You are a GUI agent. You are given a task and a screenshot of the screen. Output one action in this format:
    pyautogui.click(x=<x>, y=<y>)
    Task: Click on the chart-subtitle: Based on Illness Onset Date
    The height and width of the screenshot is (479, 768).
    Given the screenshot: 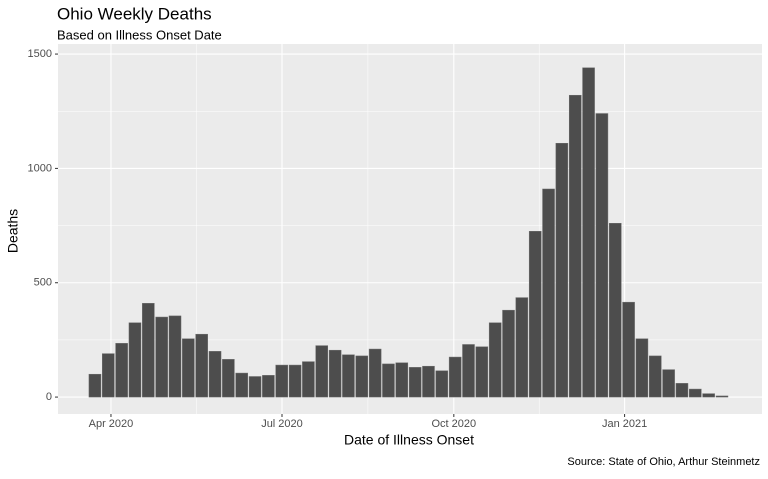 What is the action you would take?
    pyautogui.click(x=139, y=34)
    